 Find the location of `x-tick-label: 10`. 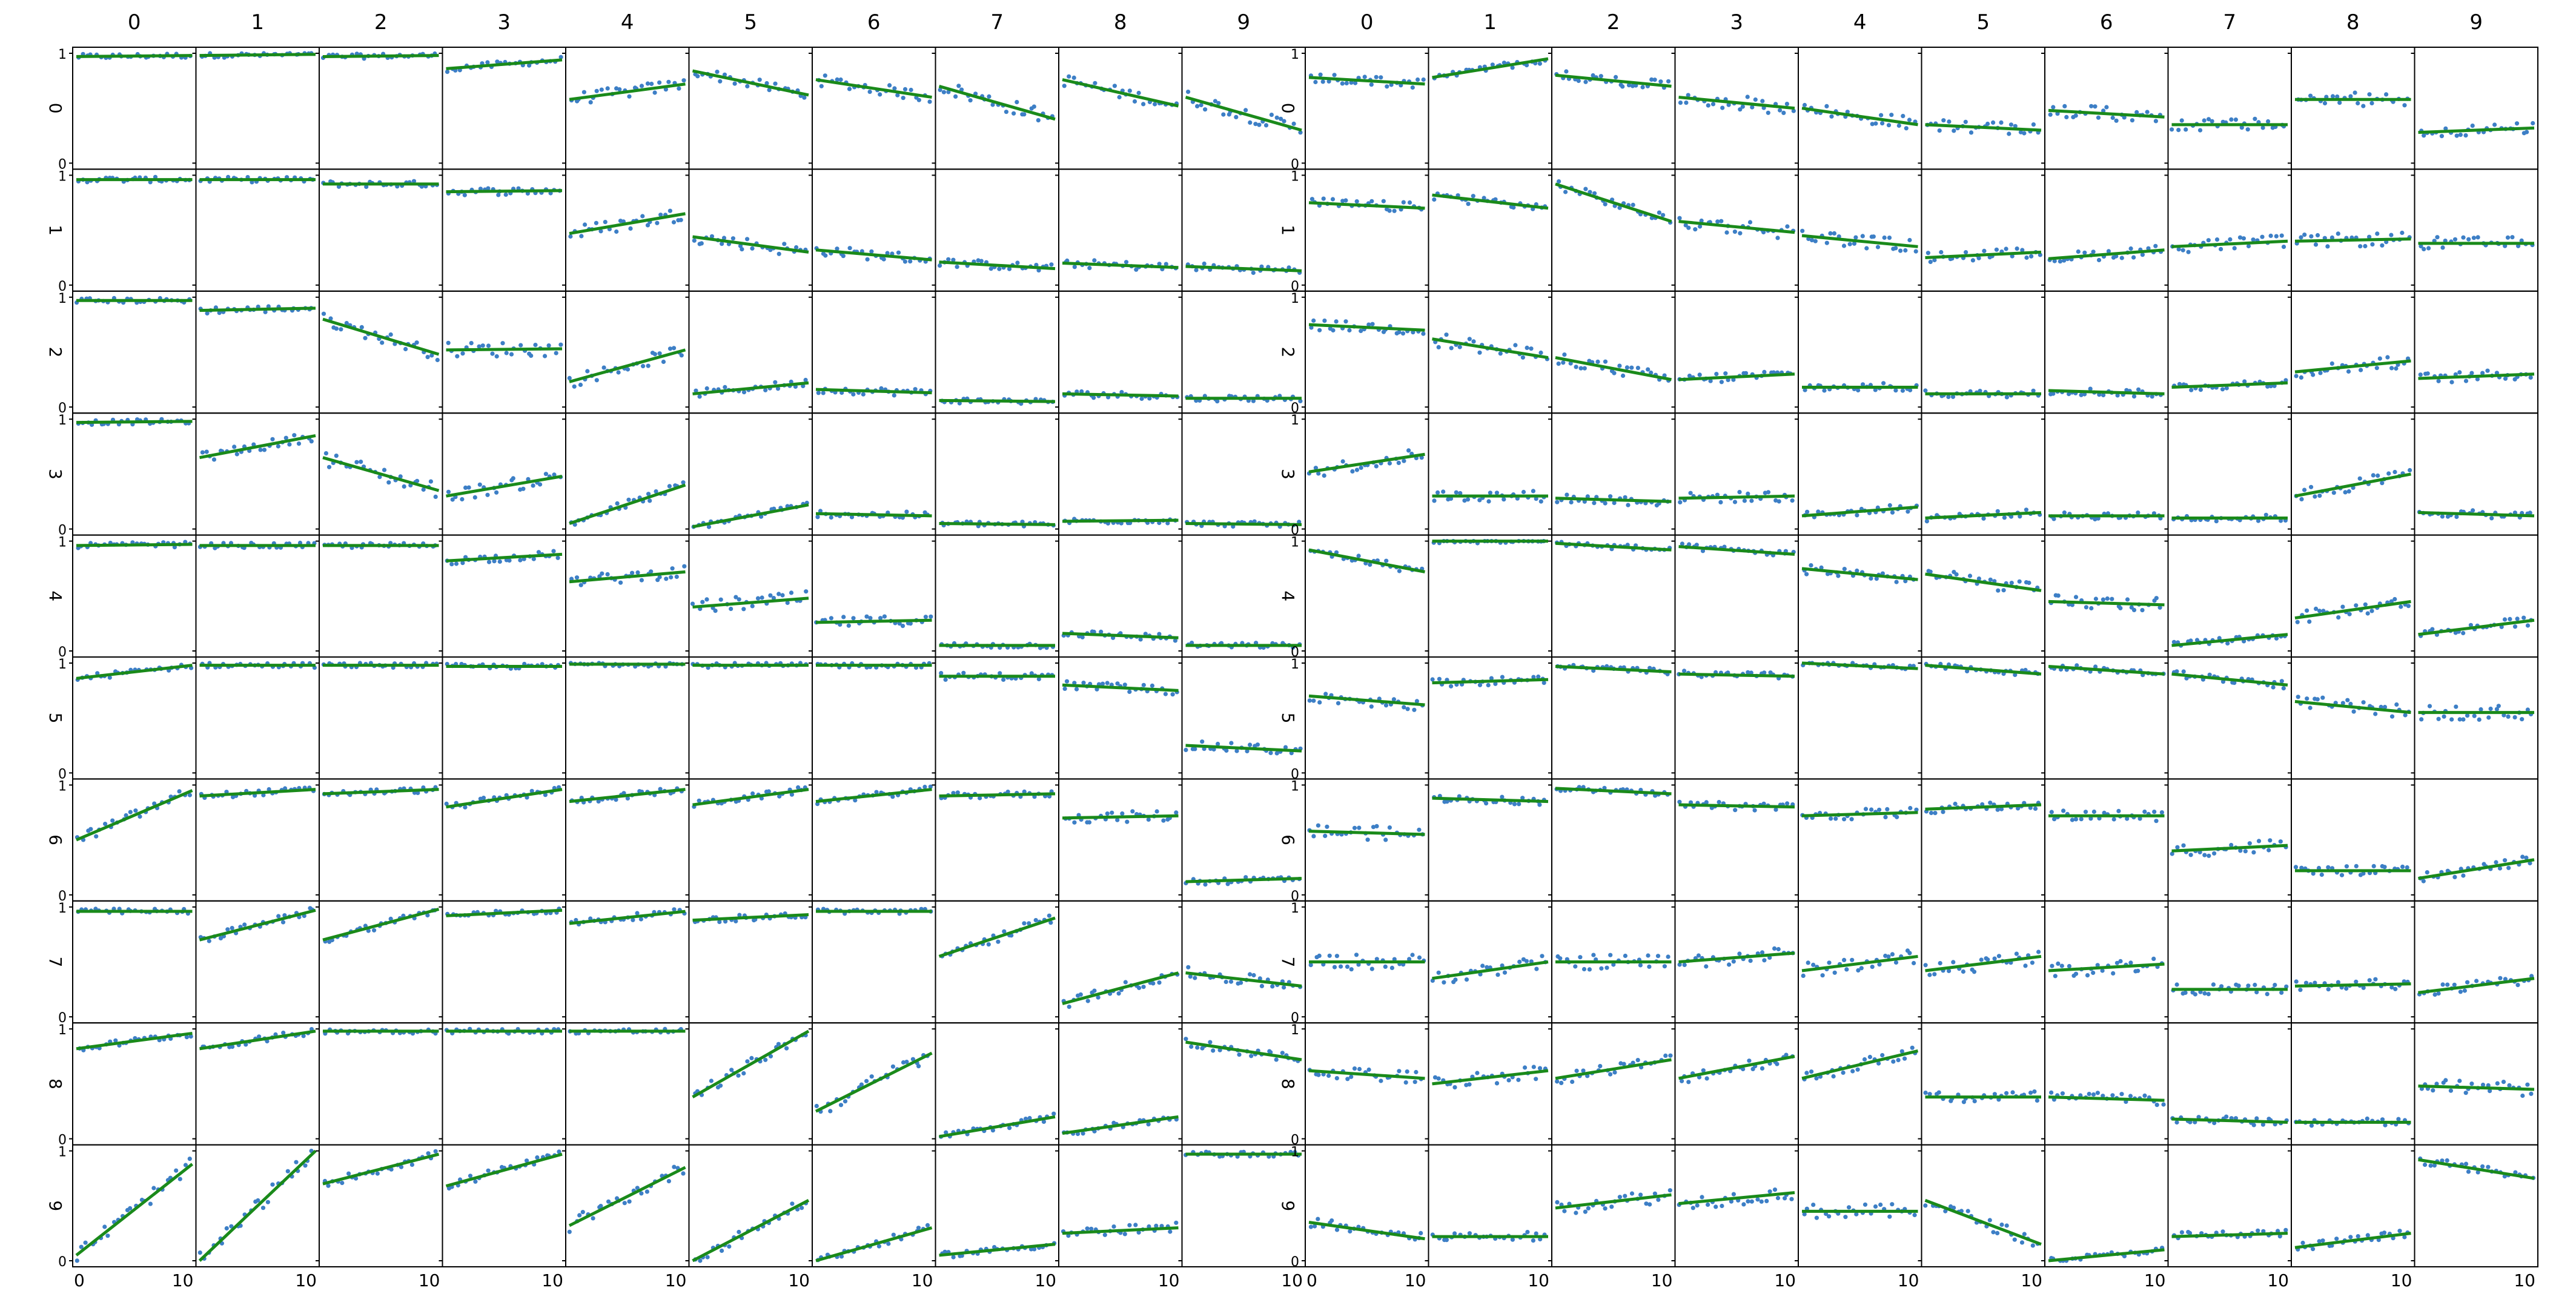

x-tick-label: 10 is located at coordinates (799, 1280).